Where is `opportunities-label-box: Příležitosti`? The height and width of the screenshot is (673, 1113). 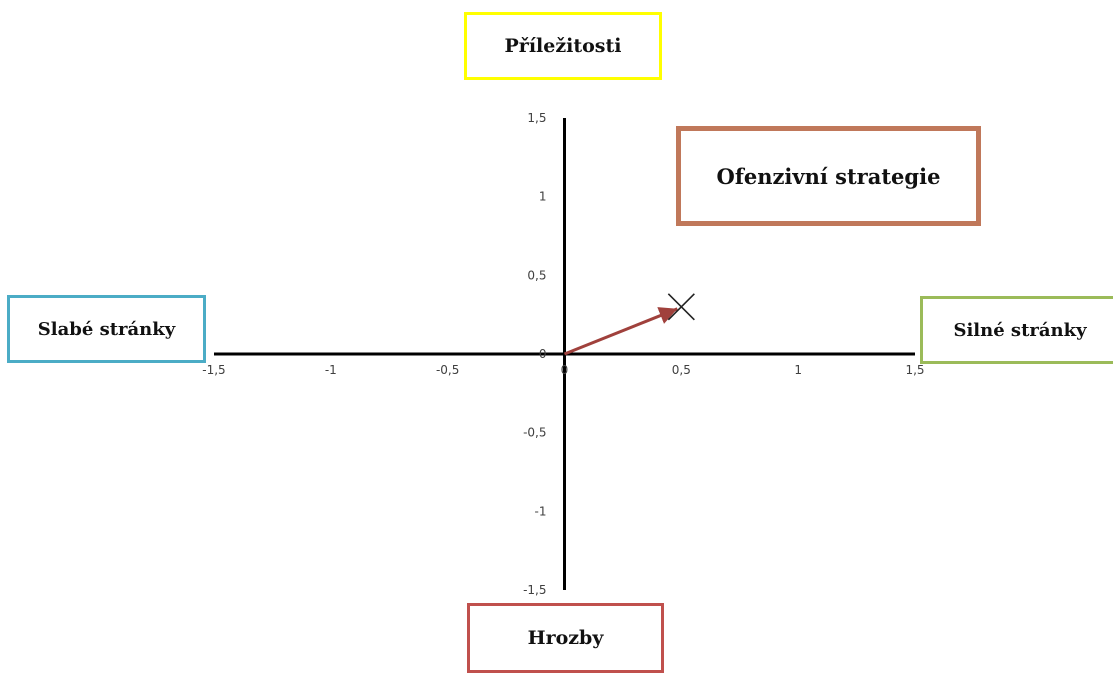 opportunities-label-box: Příležitosti is located at coordinates (563, 46).